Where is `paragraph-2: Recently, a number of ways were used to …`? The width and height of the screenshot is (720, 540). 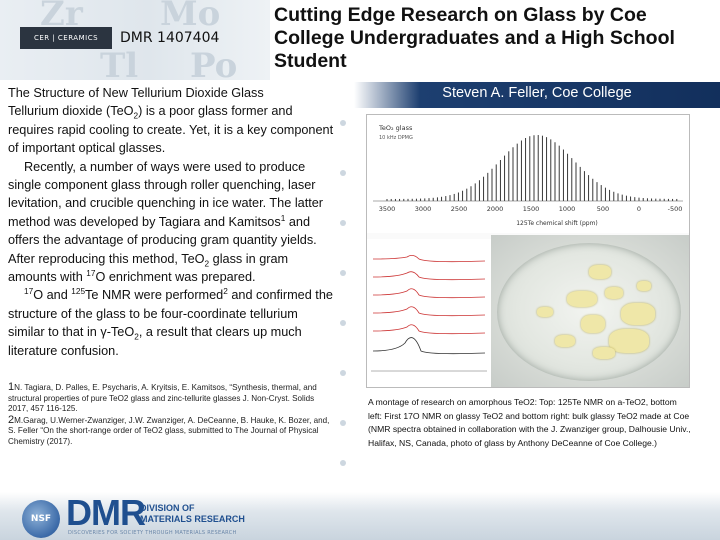
paragraph-2: Recently, a number of ways were used to … is located at coordinates (166, 222).